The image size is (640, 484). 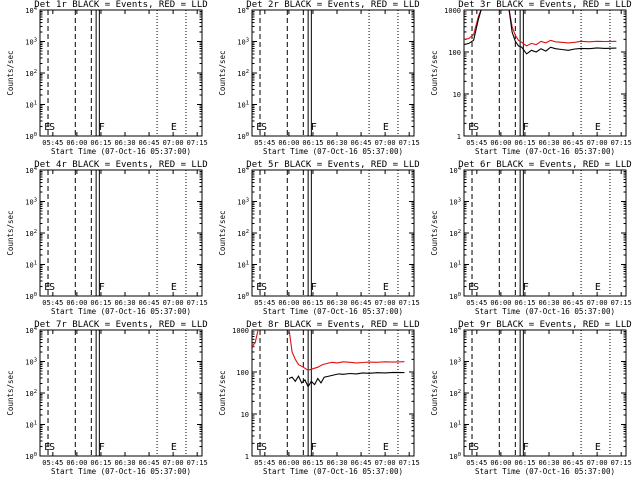 What do you see at coordinates (544, 5) in the screenshot?
I see `panel-title: Det 3r BLACK = Events, RED = LLD` at bounding box center [544, 5].